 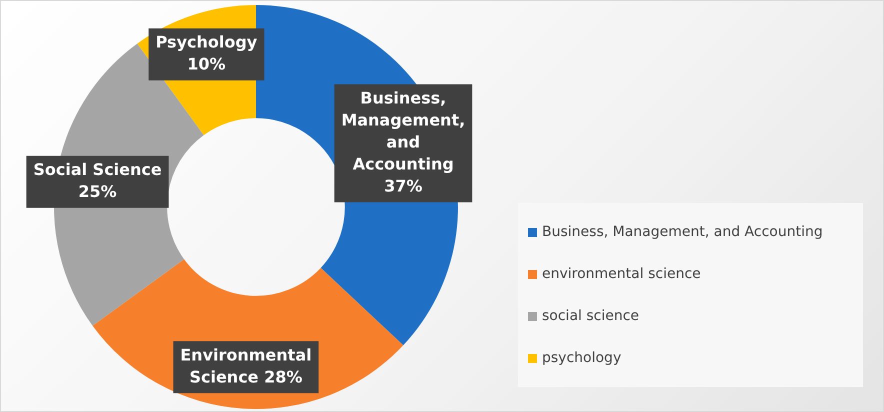 I want to click on legend-label: environmental science, so click(x=621, y=274).